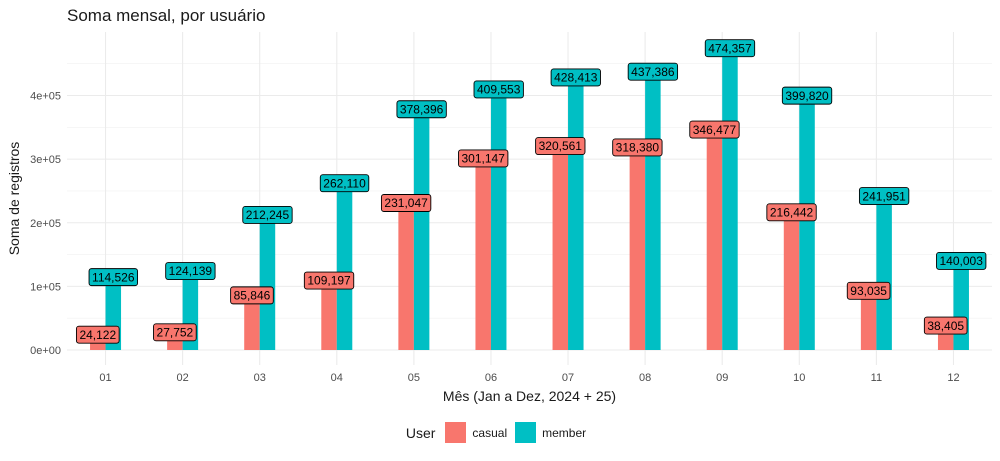  Describe the element at coordinates (568, 378) in the screenshot. I see `x-tick-label: 07` at that location.